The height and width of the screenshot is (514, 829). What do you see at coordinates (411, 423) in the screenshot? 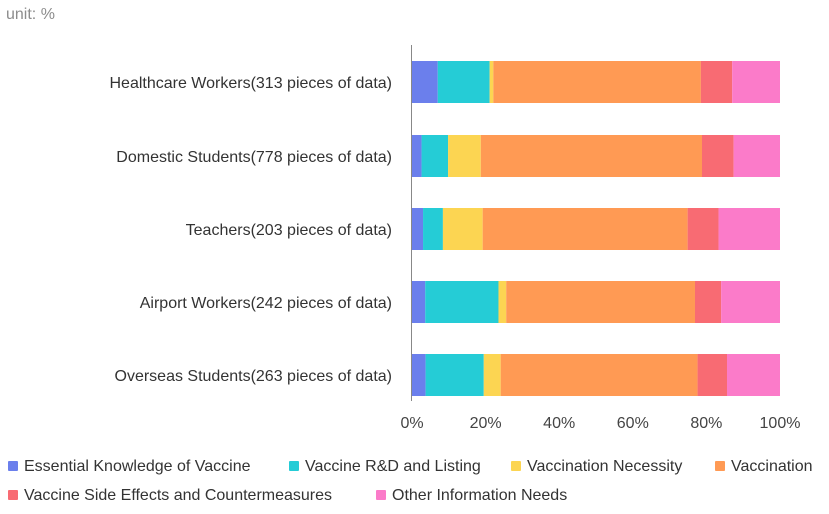
I see `x-tick-label: 0%` at bounding box center [411, 423].